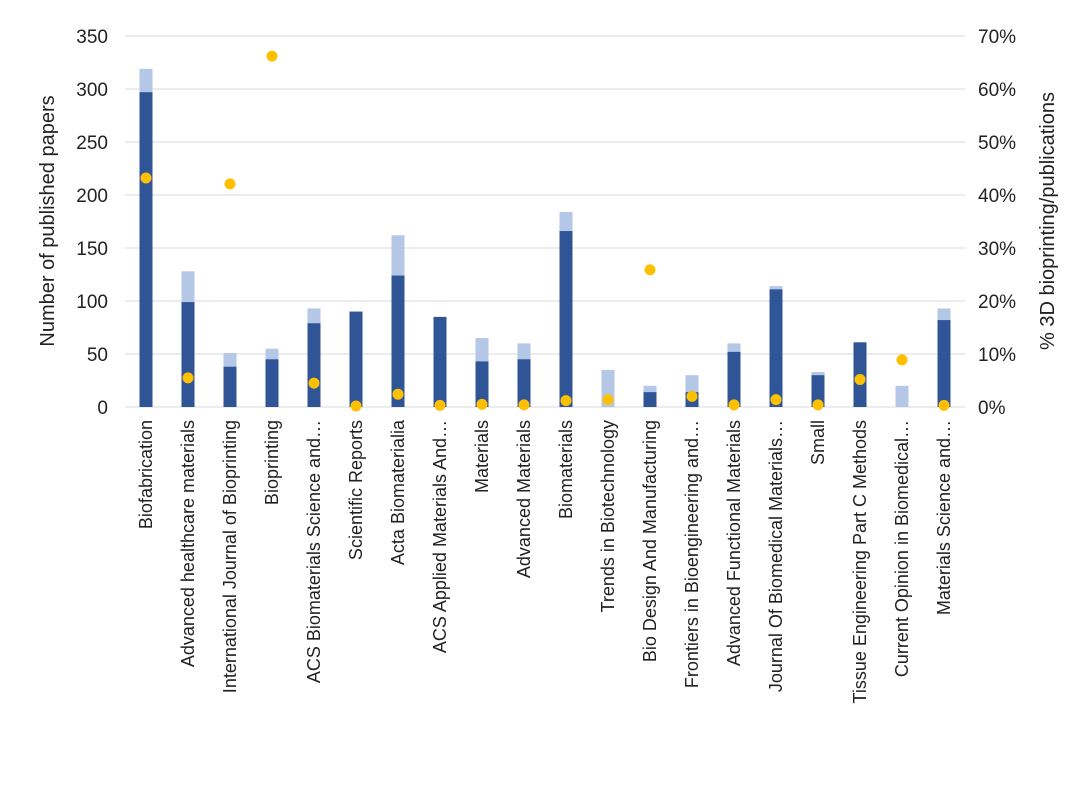 The width and height of the screenshot is (1080, 798). Describe the element at coordinates (92, 302) in the screenshot. I see `y-tick-label: 100` at that location.